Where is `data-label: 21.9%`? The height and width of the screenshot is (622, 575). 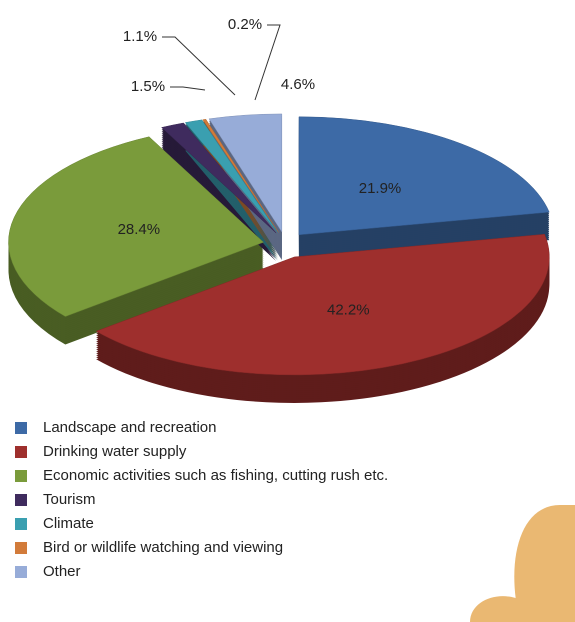 data-label: 21.9% is located at coordinates (380, 188).